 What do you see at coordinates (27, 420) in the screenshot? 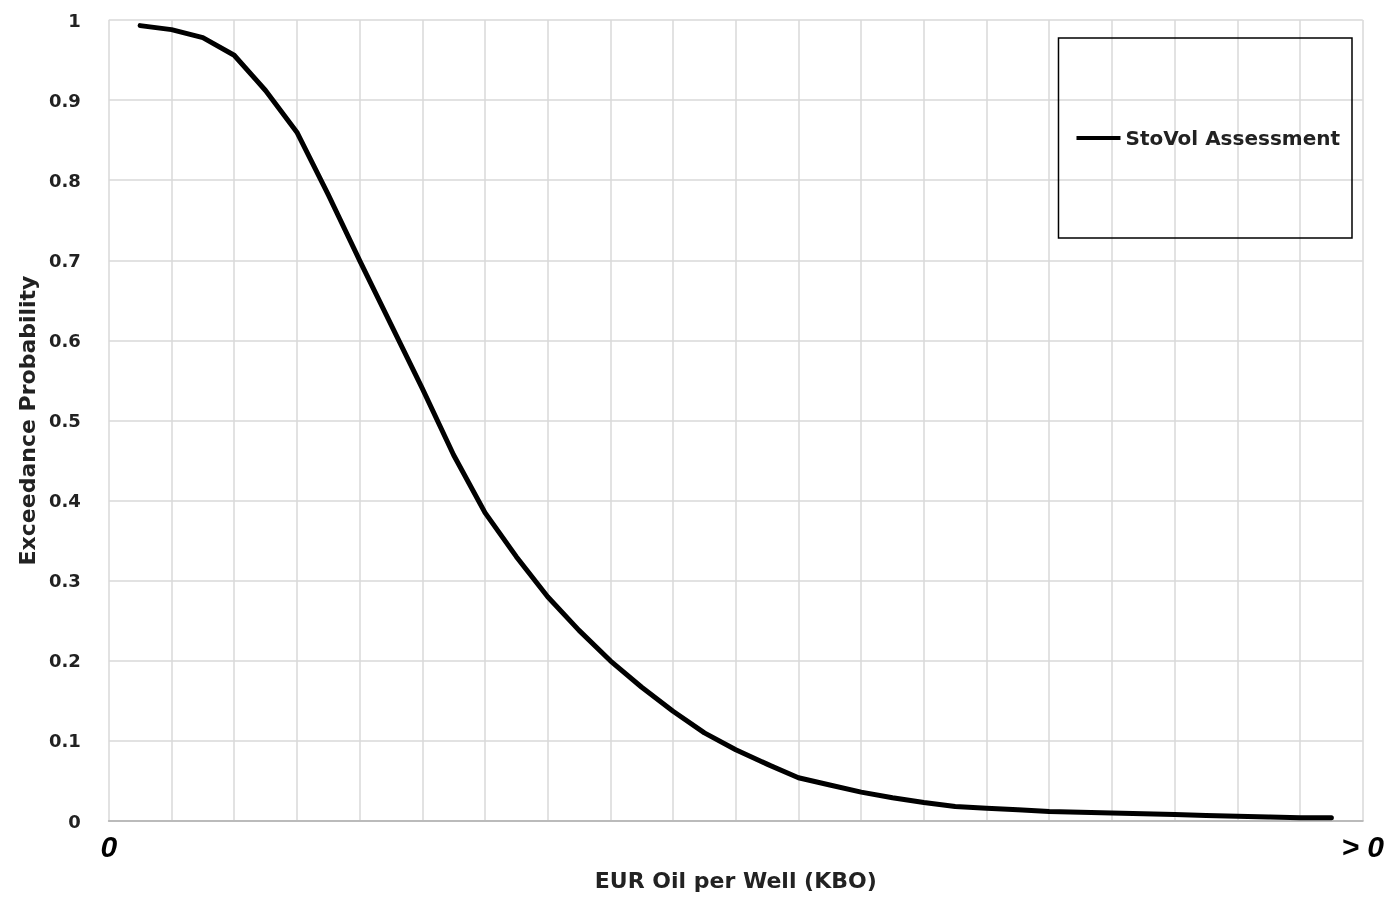
I see `y-axis-title: Exceedance Probability` at bounding box center [27, 420].